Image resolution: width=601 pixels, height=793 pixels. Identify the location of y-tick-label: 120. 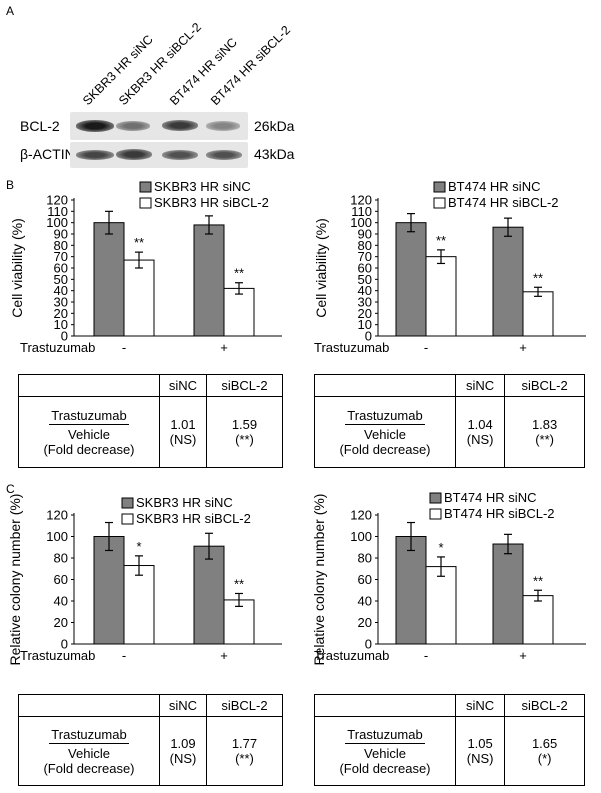
(361, 515).